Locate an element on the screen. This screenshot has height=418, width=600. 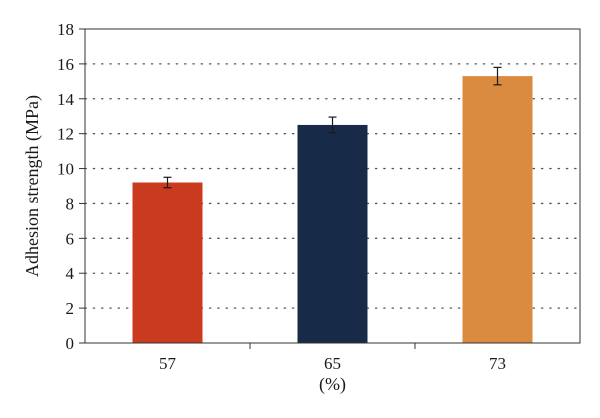
x-axis-ticks: 57 65 73 is located at coordinates (332, 358).